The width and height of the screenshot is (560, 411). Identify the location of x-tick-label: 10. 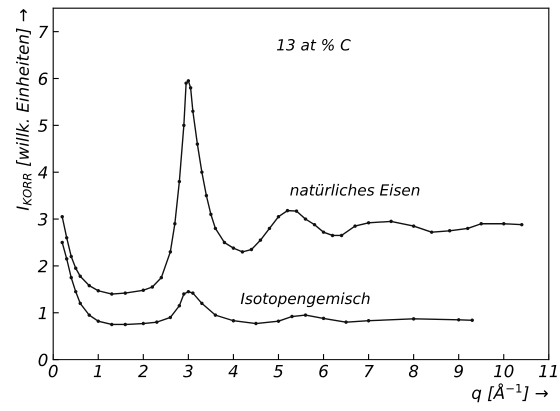
(504, 371).